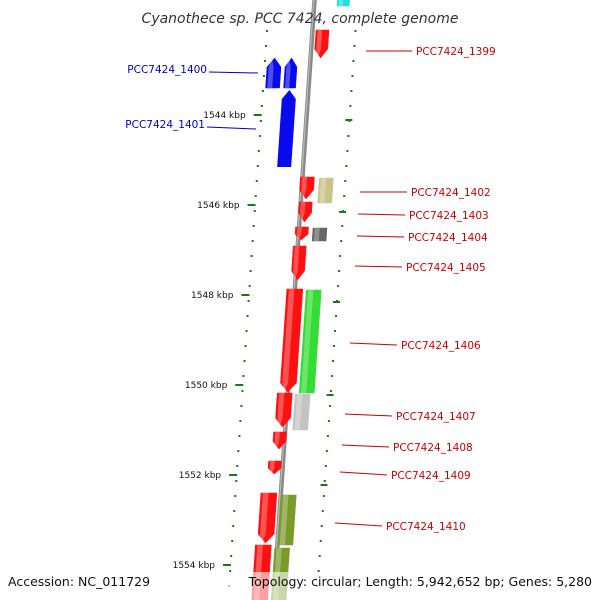 This screenshot has width=600, height=600. Describe the element at coordinates (449, 216) in the screenshot. I see `gene-label-pcc7424_1403: PCC7424_1403` at that location.